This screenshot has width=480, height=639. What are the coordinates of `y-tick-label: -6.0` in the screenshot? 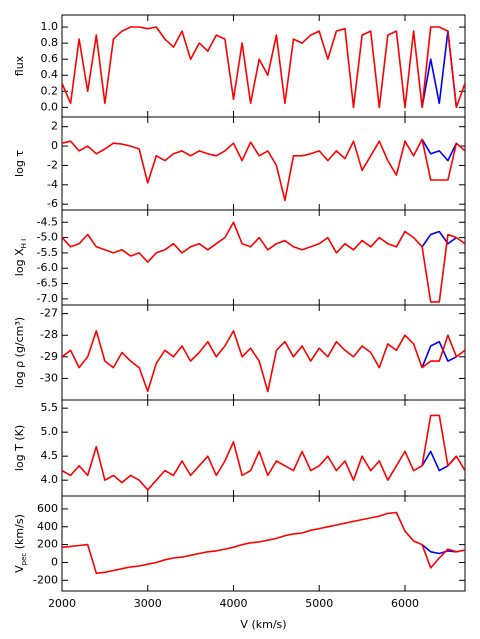 It's located at (47, 267).